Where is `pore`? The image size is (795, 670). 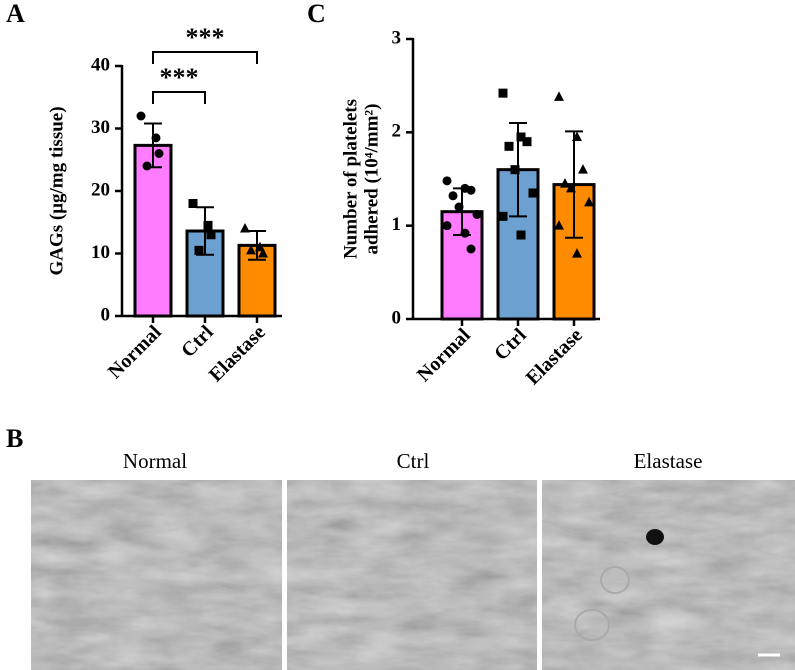 pore is located at coordinates (655, 537).